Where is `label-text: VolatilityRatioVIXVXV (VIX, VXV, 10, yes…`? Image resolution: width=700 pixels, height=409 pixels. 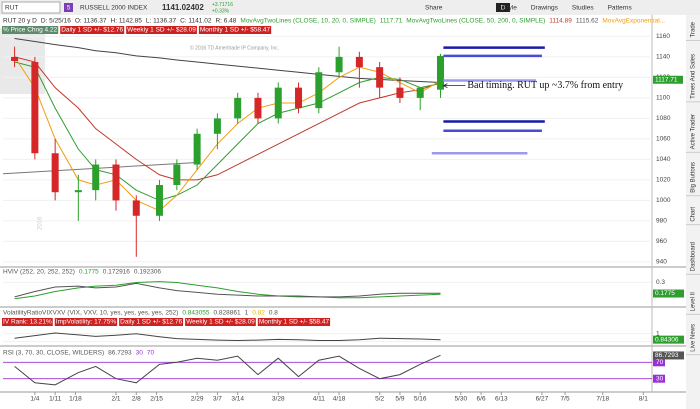
label-text: VolatilityRatioVIXVXV (VIX, VXV, 10, yes… is located at coordinates (90, 313).